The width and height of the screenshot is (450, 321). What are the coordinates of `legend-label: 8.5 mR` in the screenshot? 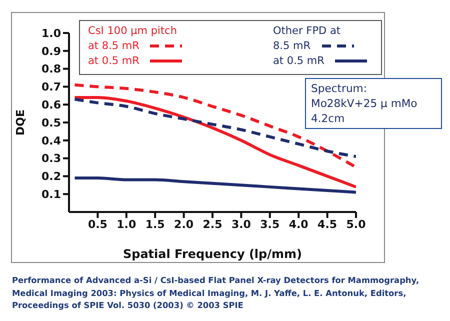 It's located at (292, 46).